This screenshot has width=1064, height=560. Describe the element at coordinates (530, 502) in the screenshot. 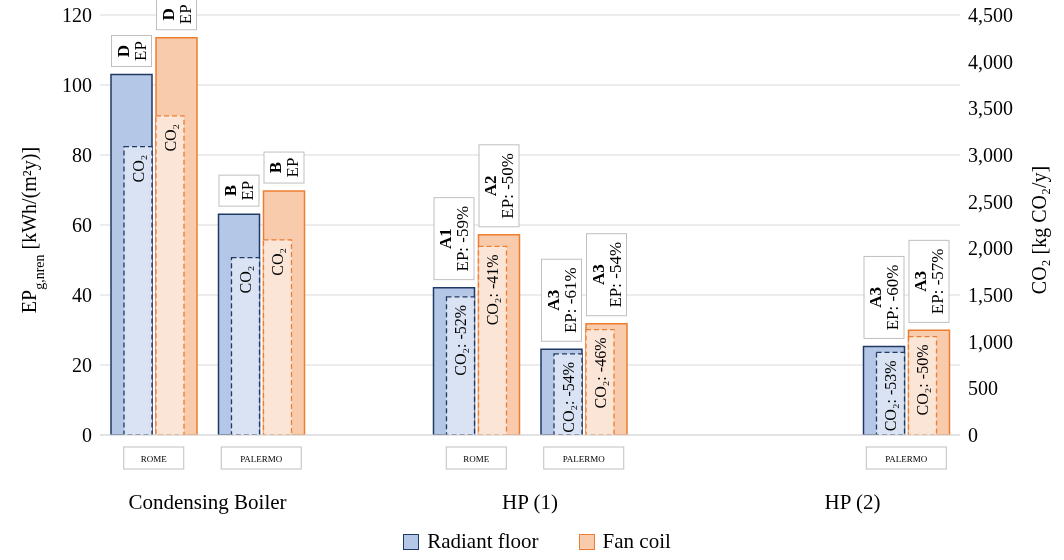

I see `text: HP (1)` at that location.